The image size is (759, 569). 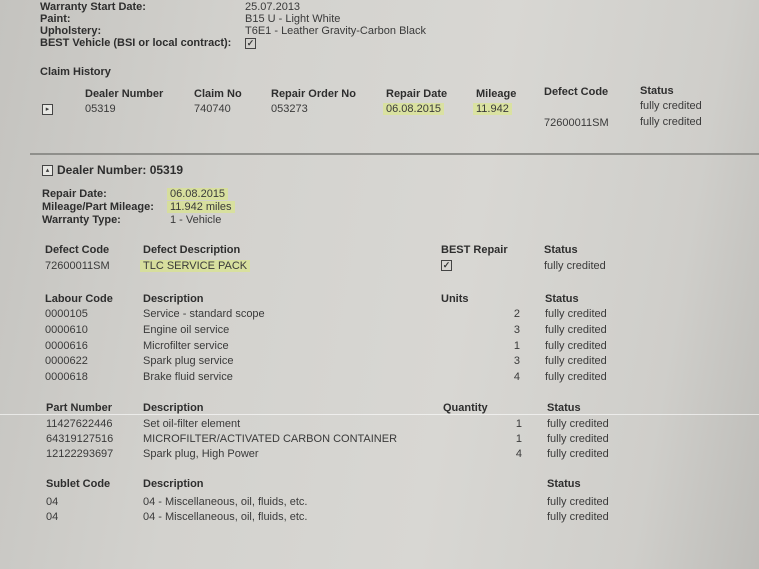 I want to click on paint-label: Paint:, so click(x=55, y=19).